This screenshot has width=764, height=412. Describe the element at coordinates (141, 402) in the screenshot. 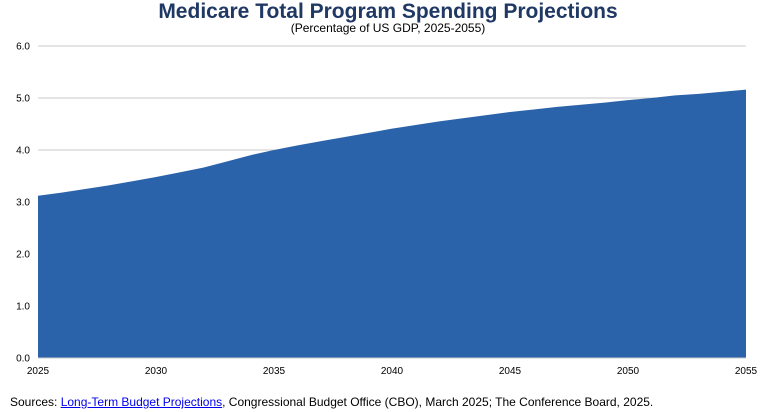

I see `long-term-budget-projections-link: Long-Term Budget Projections` at that location.